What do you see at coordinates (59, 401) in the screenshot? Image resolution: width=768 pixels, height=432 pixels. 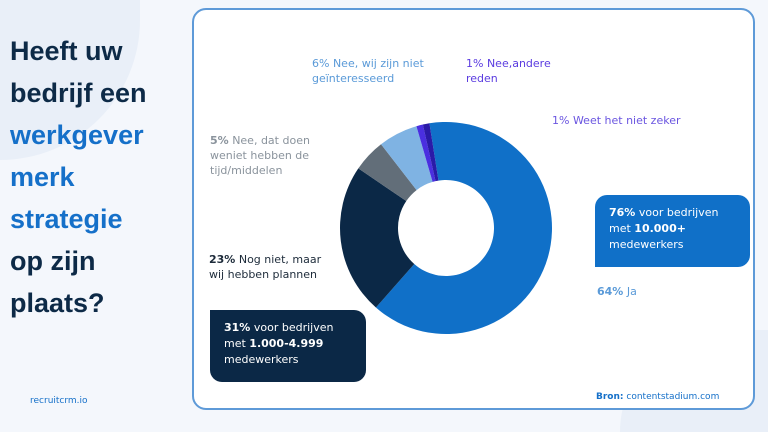 I see `brand-url: recruitcrm.io` at bounding box center [59, 401].